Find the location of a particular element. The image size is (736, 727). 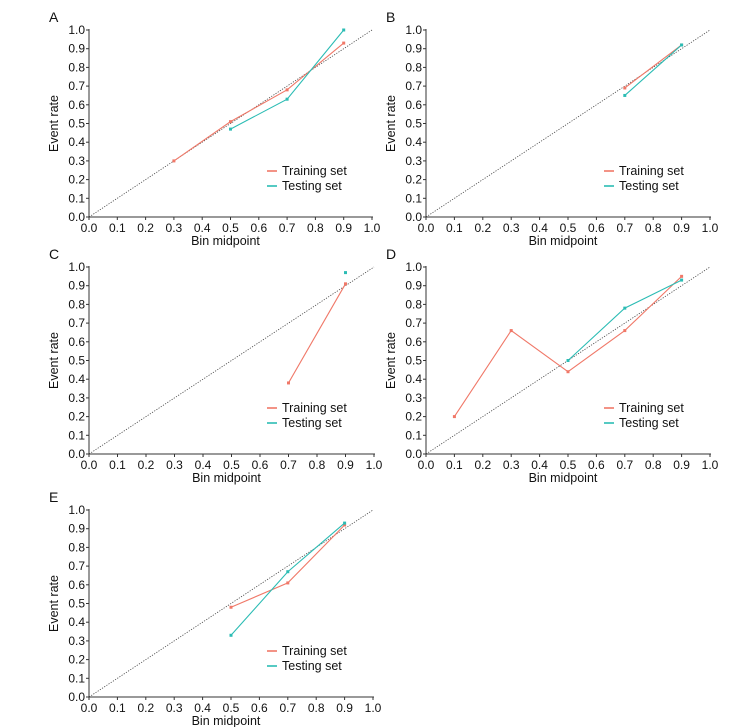

panel-c-x-tick-label: 0.0 is located at coordinates (89, 465).